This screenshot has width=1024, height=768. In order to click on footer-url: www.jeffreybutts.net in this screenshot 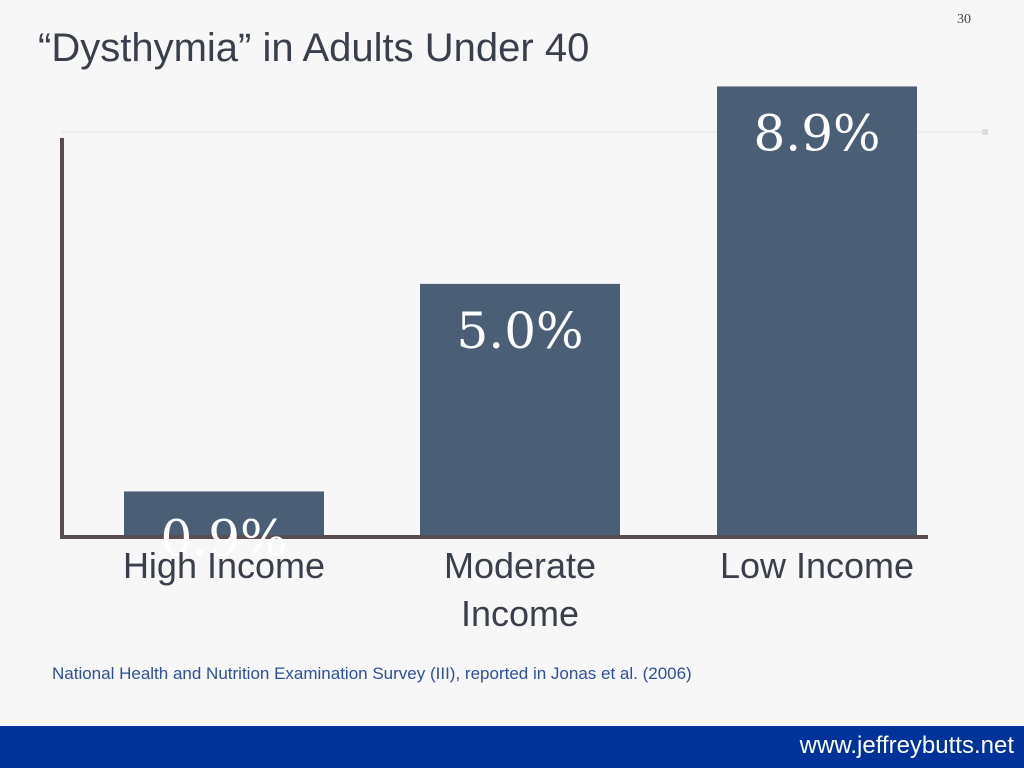, I will do `click(906, 745)`.